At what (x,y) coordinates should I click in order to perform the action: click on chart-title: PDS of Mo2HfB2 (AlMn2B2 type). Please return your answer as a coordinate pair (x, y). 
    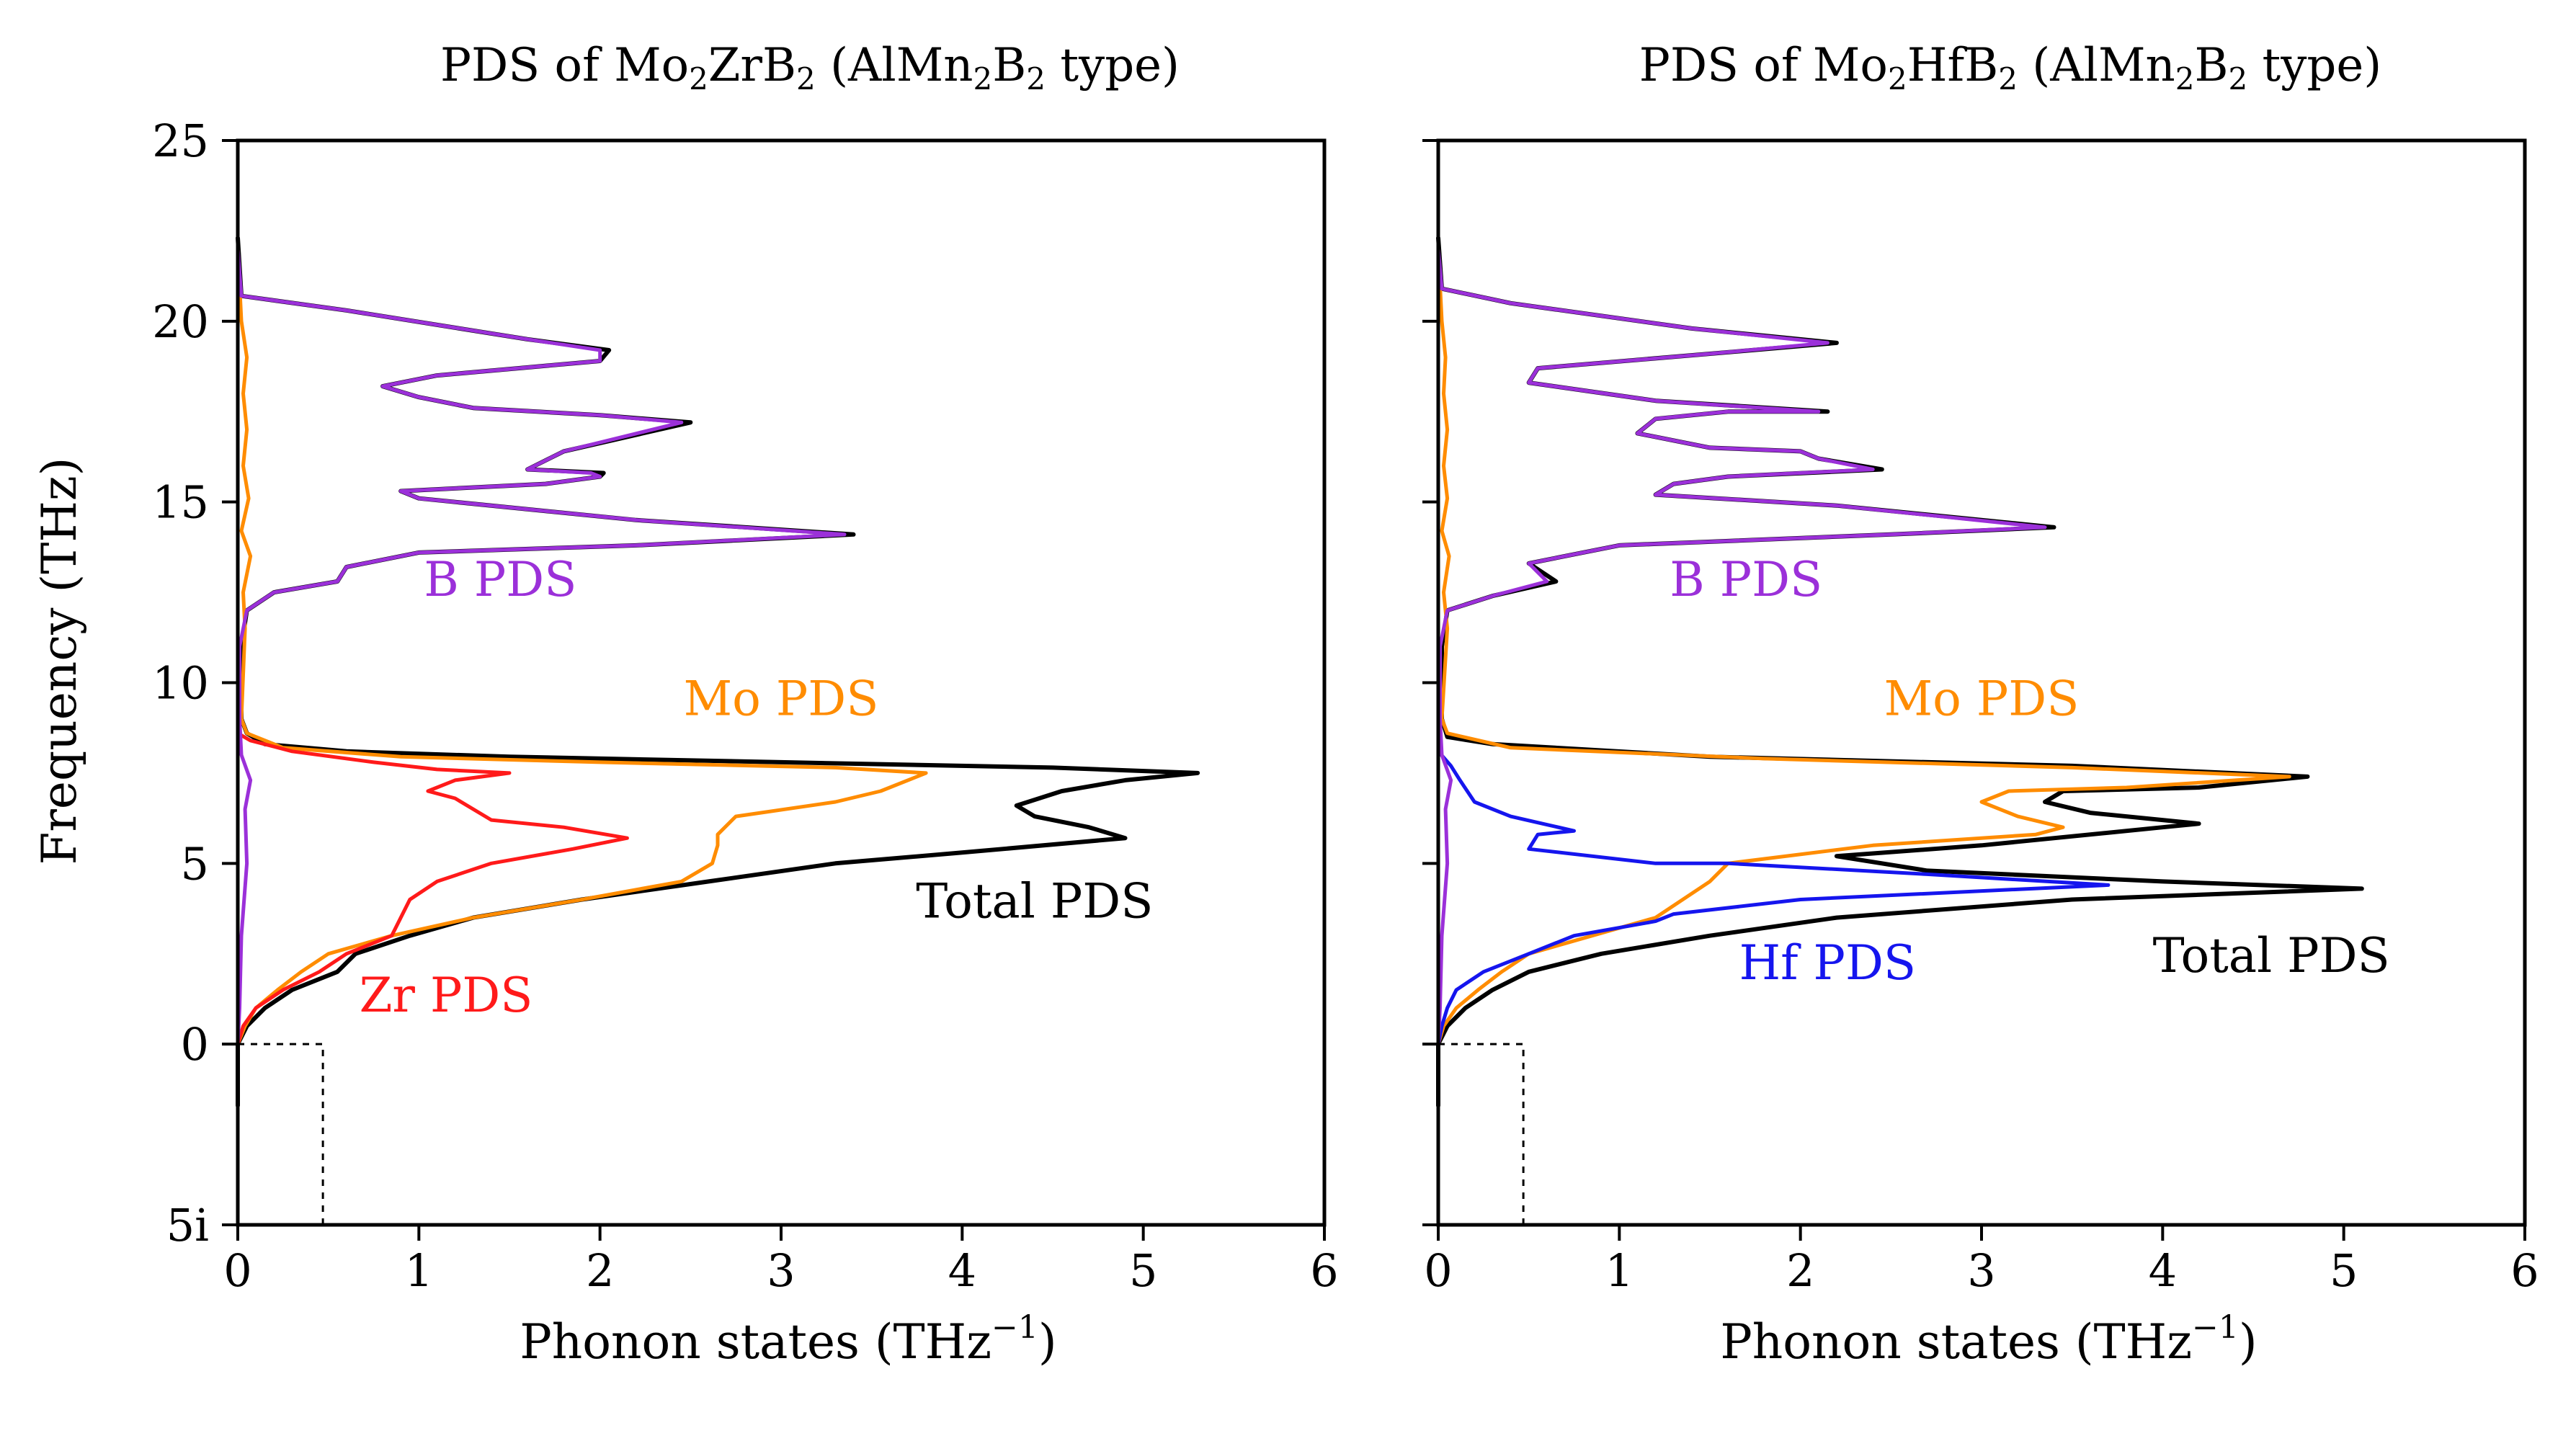
    Looking at the image, I should click on (2010, 68).